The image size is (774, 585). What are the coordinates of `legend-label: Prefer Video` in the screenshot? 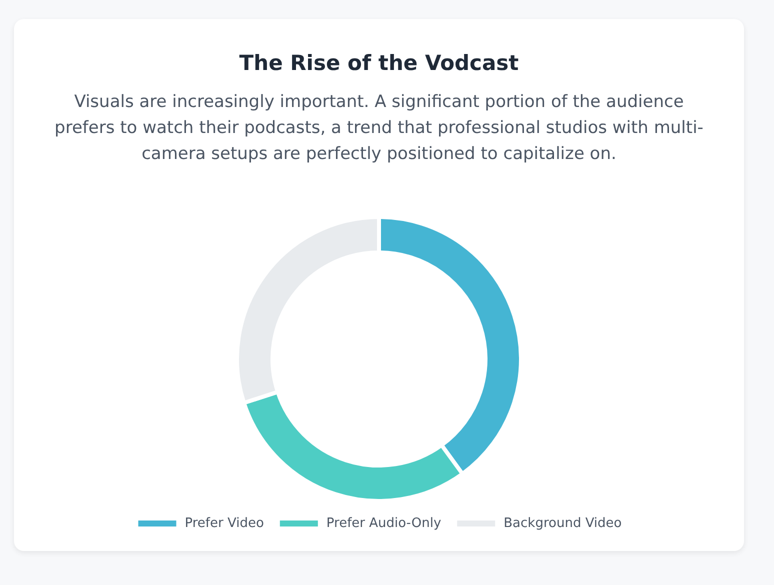 It's located at (224, 523).